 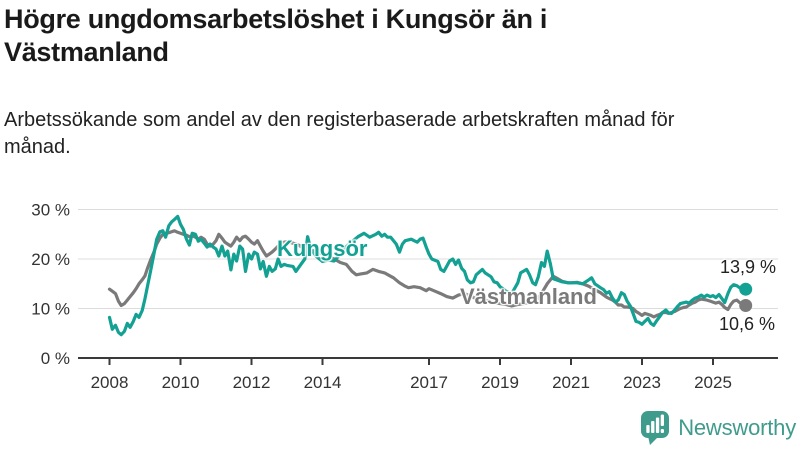 What do you see at coordinates (252, 382) in the screenshot?
I see `x-axis-tick-label: 2012` at bounding box center [252, 382].